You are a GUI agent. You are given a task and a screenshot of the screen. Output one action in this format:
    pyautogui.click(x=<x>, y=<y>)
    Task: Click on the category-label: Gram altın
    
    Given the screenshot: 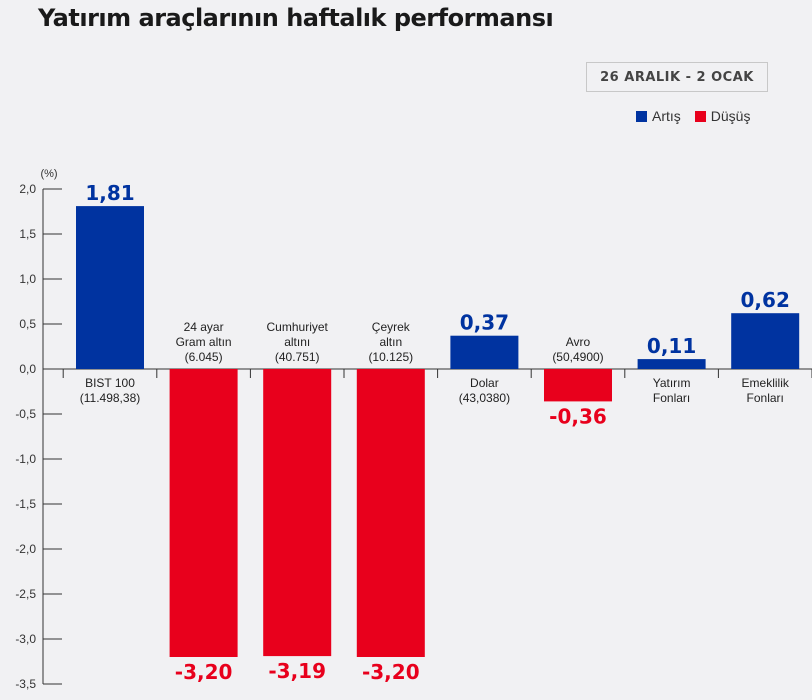 What is the action you would take?
    pyautogui.click(x=204, y=342)
    